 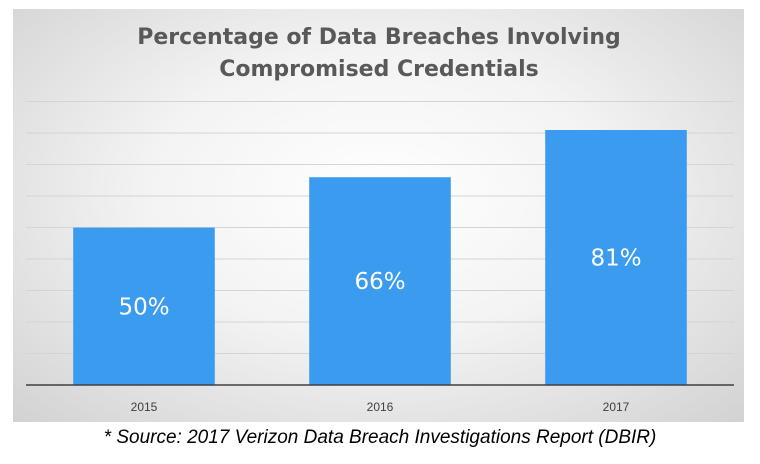 I want to click on x-tick-label-2016: 2016, so click(x=380, y=407).